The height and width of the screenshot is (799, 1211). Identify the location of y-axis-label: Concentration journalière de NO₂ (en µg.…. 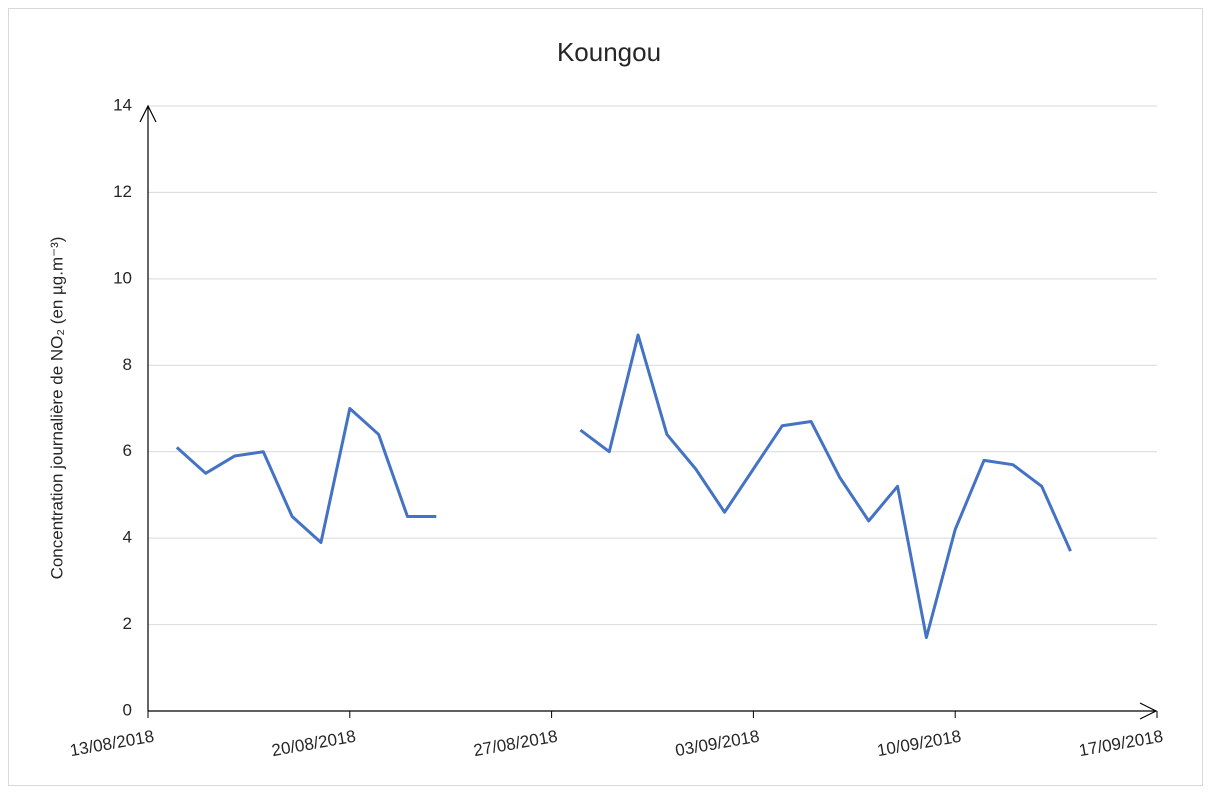
(56, 408).